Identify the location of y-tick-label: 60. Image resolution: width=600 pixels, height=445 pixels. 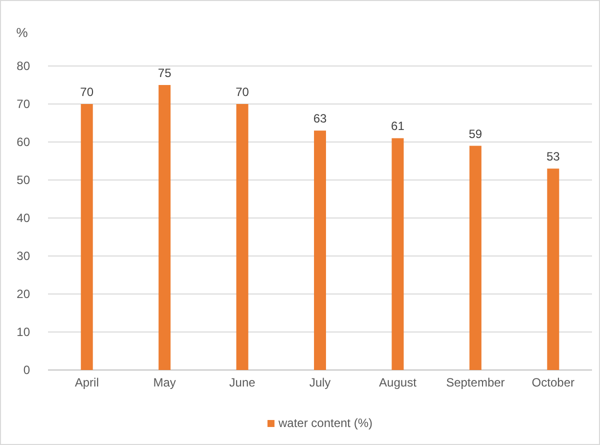
(23, 141).